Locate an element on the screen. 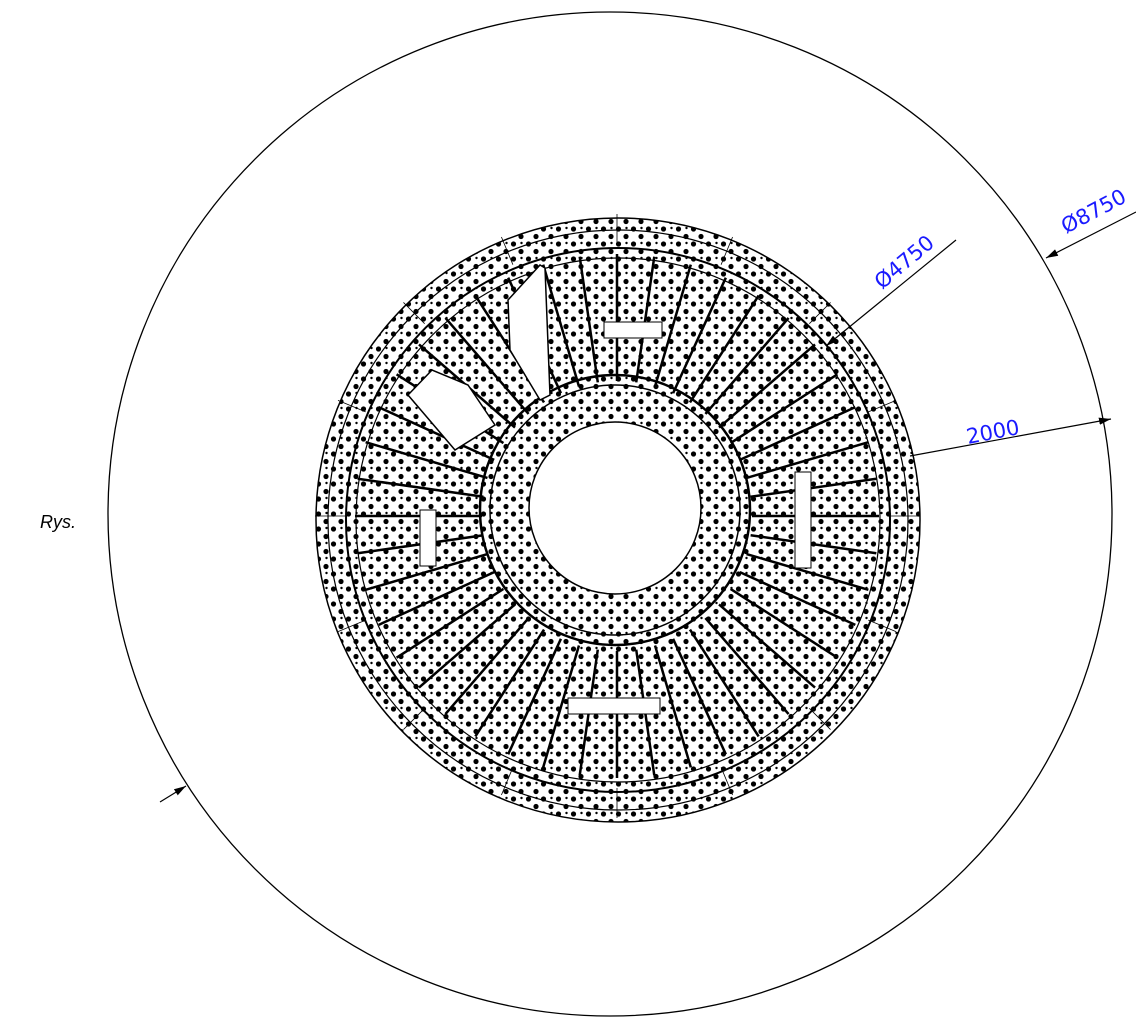 Image resolution: width=1136 pixels, height=1019 pixels. caption: Rys. is located at coordinates (58, 522).